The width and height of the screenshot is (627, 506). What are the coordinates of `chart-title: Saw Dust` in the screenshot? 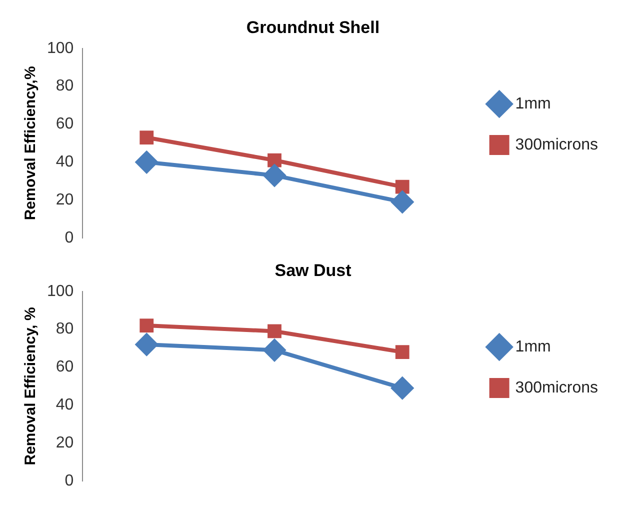 It's located at (313, 270).